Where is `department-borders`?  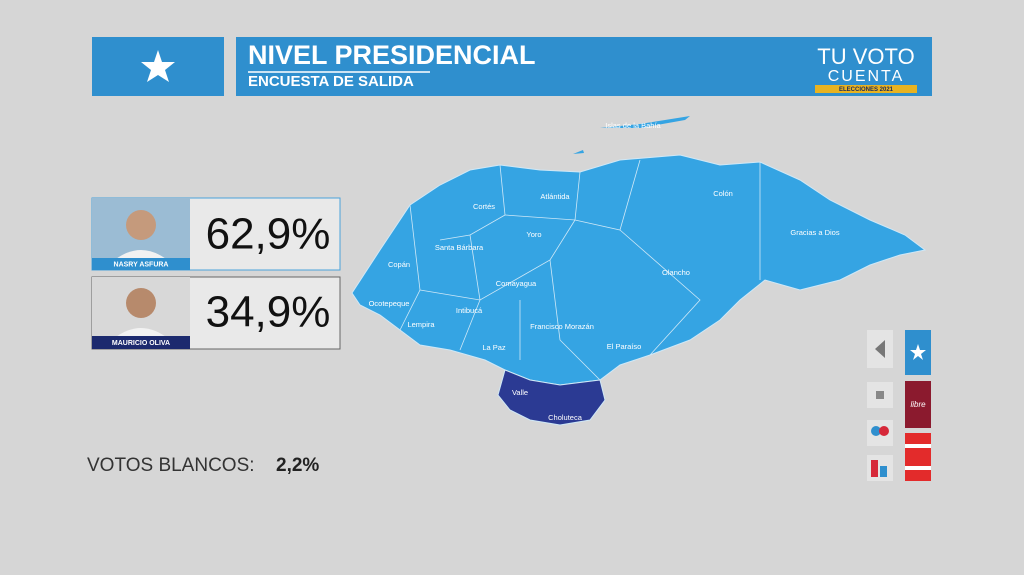 department-borders is located at coordinates (580, 270).